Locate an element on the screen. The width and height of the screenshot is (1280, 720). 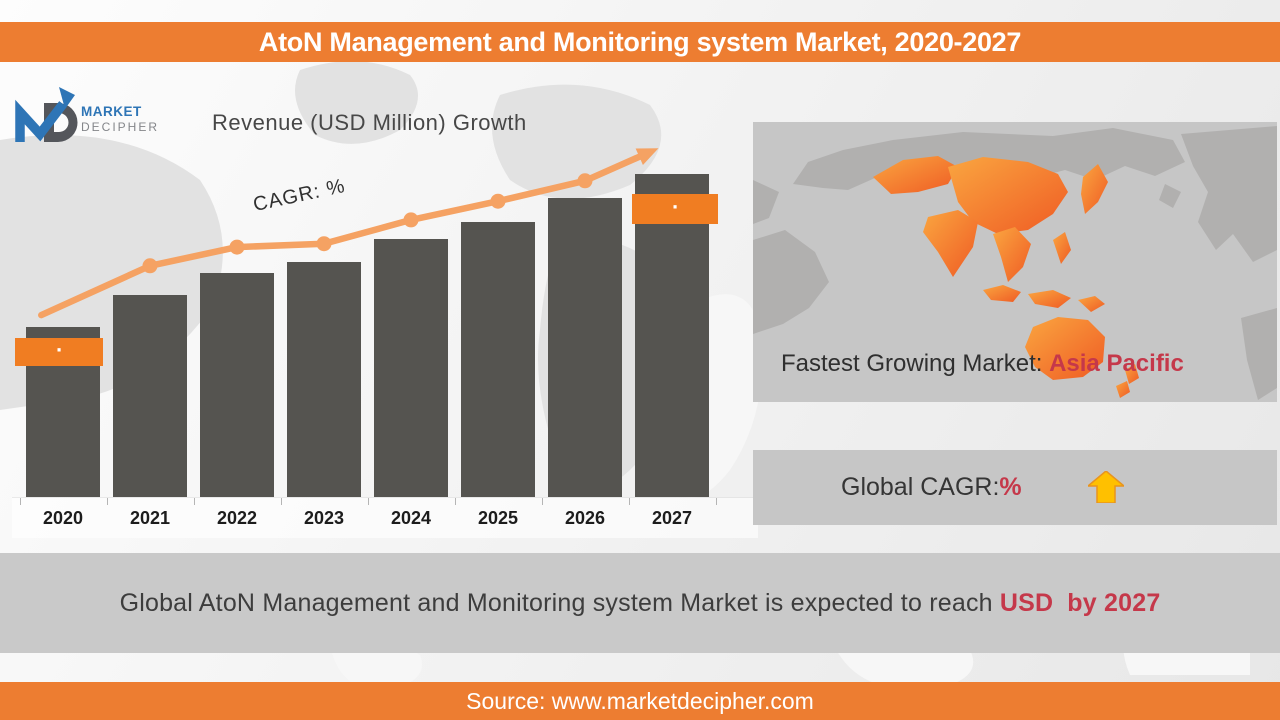
x-axis-strip is located at coordinates (385, 517).